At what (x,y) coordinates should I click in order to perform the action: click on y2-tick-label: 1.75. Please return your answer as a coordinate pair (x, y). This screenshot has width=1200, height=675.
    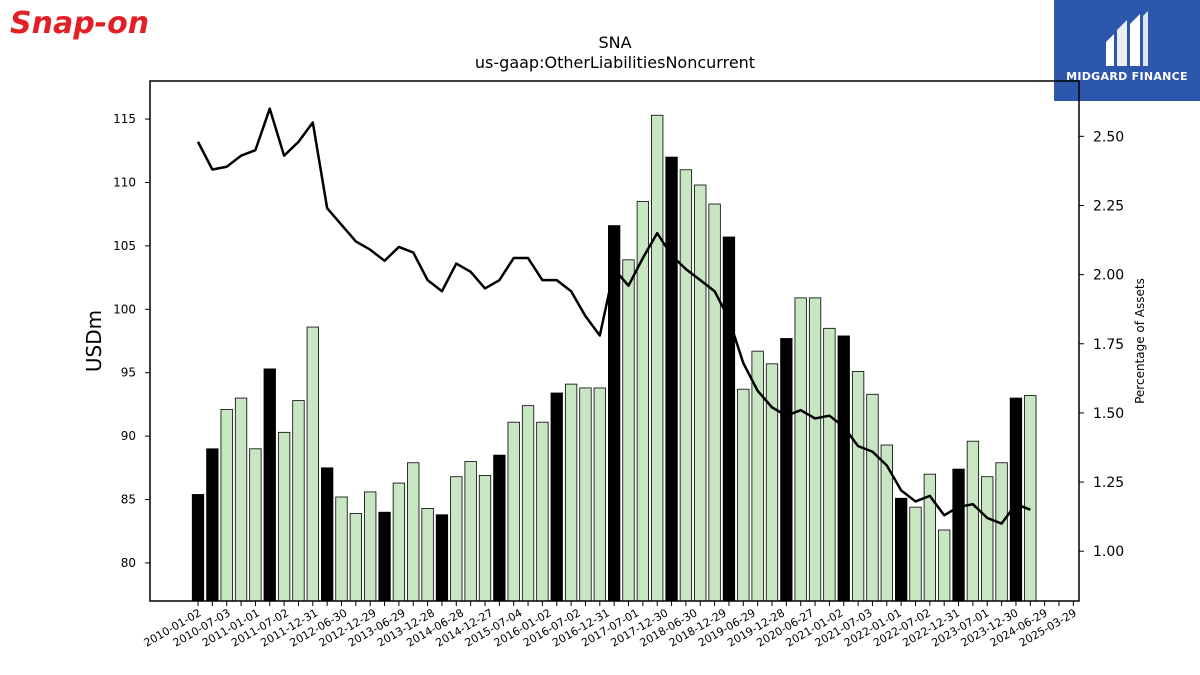
    Looking at the image, I should click on (1108, 345).